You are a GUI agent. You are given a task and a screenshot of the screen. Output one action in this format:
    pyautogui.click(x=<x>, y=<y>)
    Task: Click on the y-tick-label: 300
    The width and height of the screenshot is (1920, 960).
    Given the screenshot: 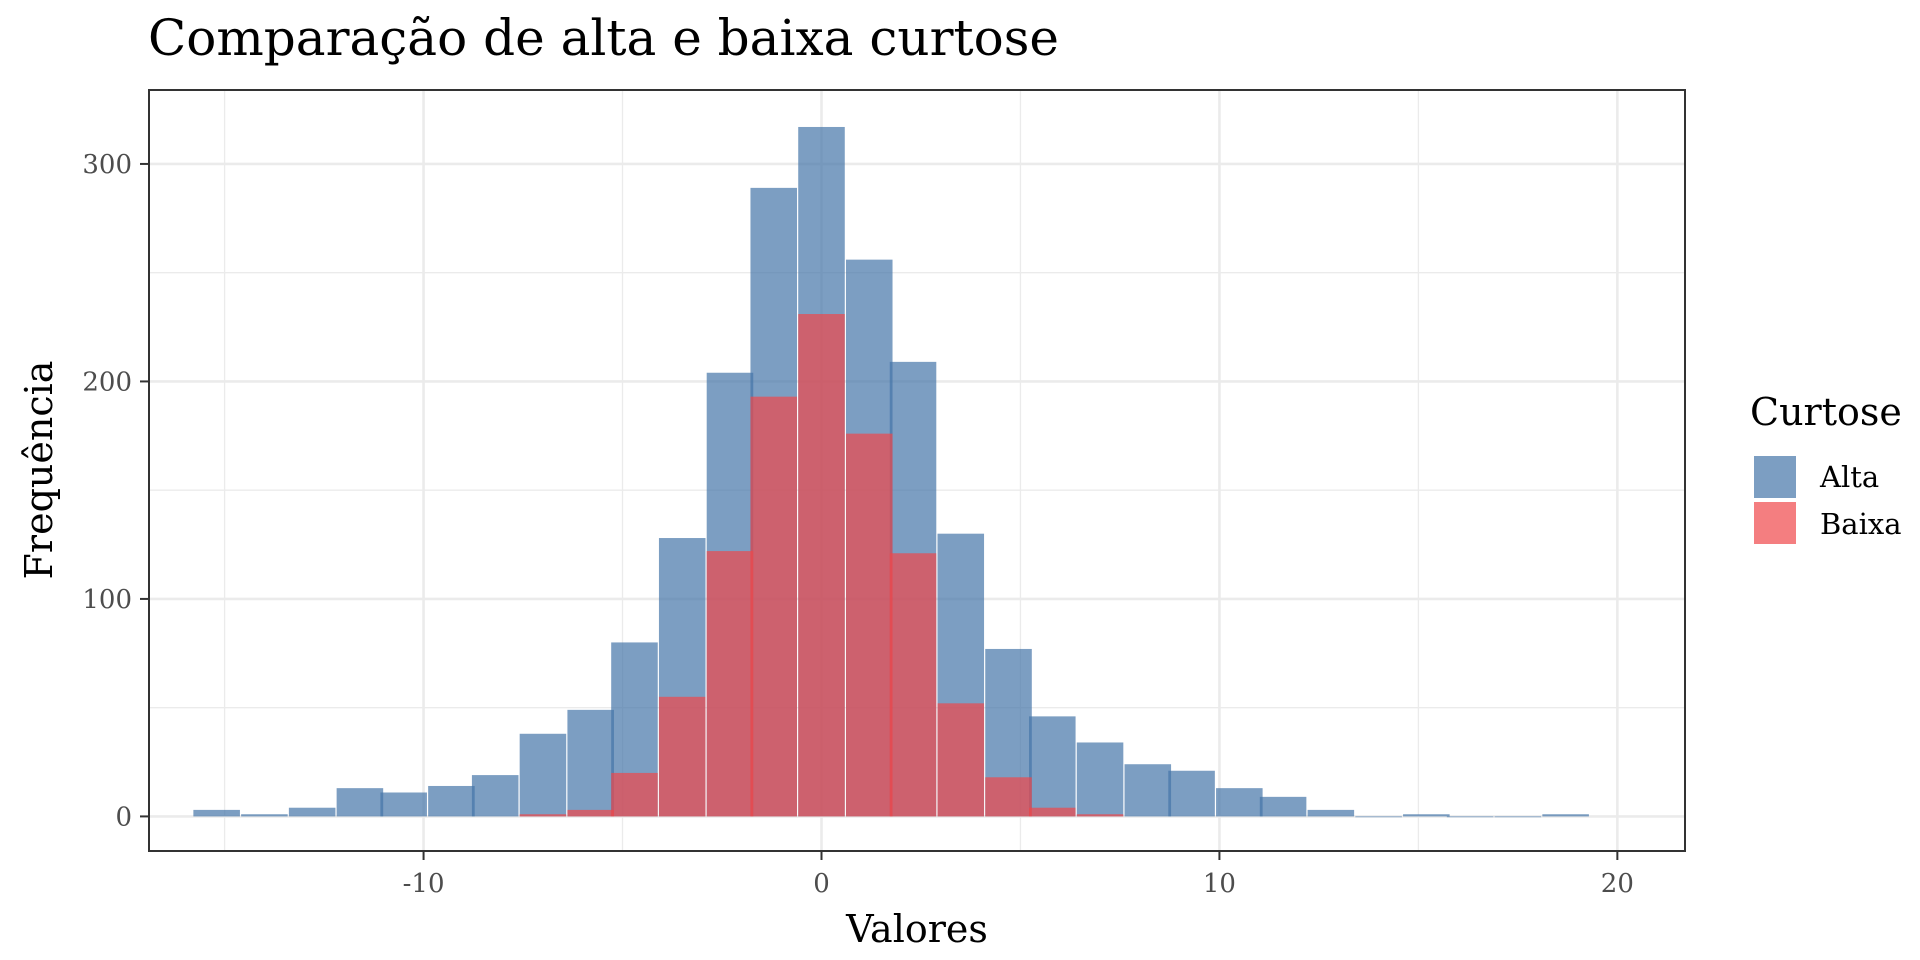 What is the action you would take?
    pyautogui.click(x=107, y=165)
    